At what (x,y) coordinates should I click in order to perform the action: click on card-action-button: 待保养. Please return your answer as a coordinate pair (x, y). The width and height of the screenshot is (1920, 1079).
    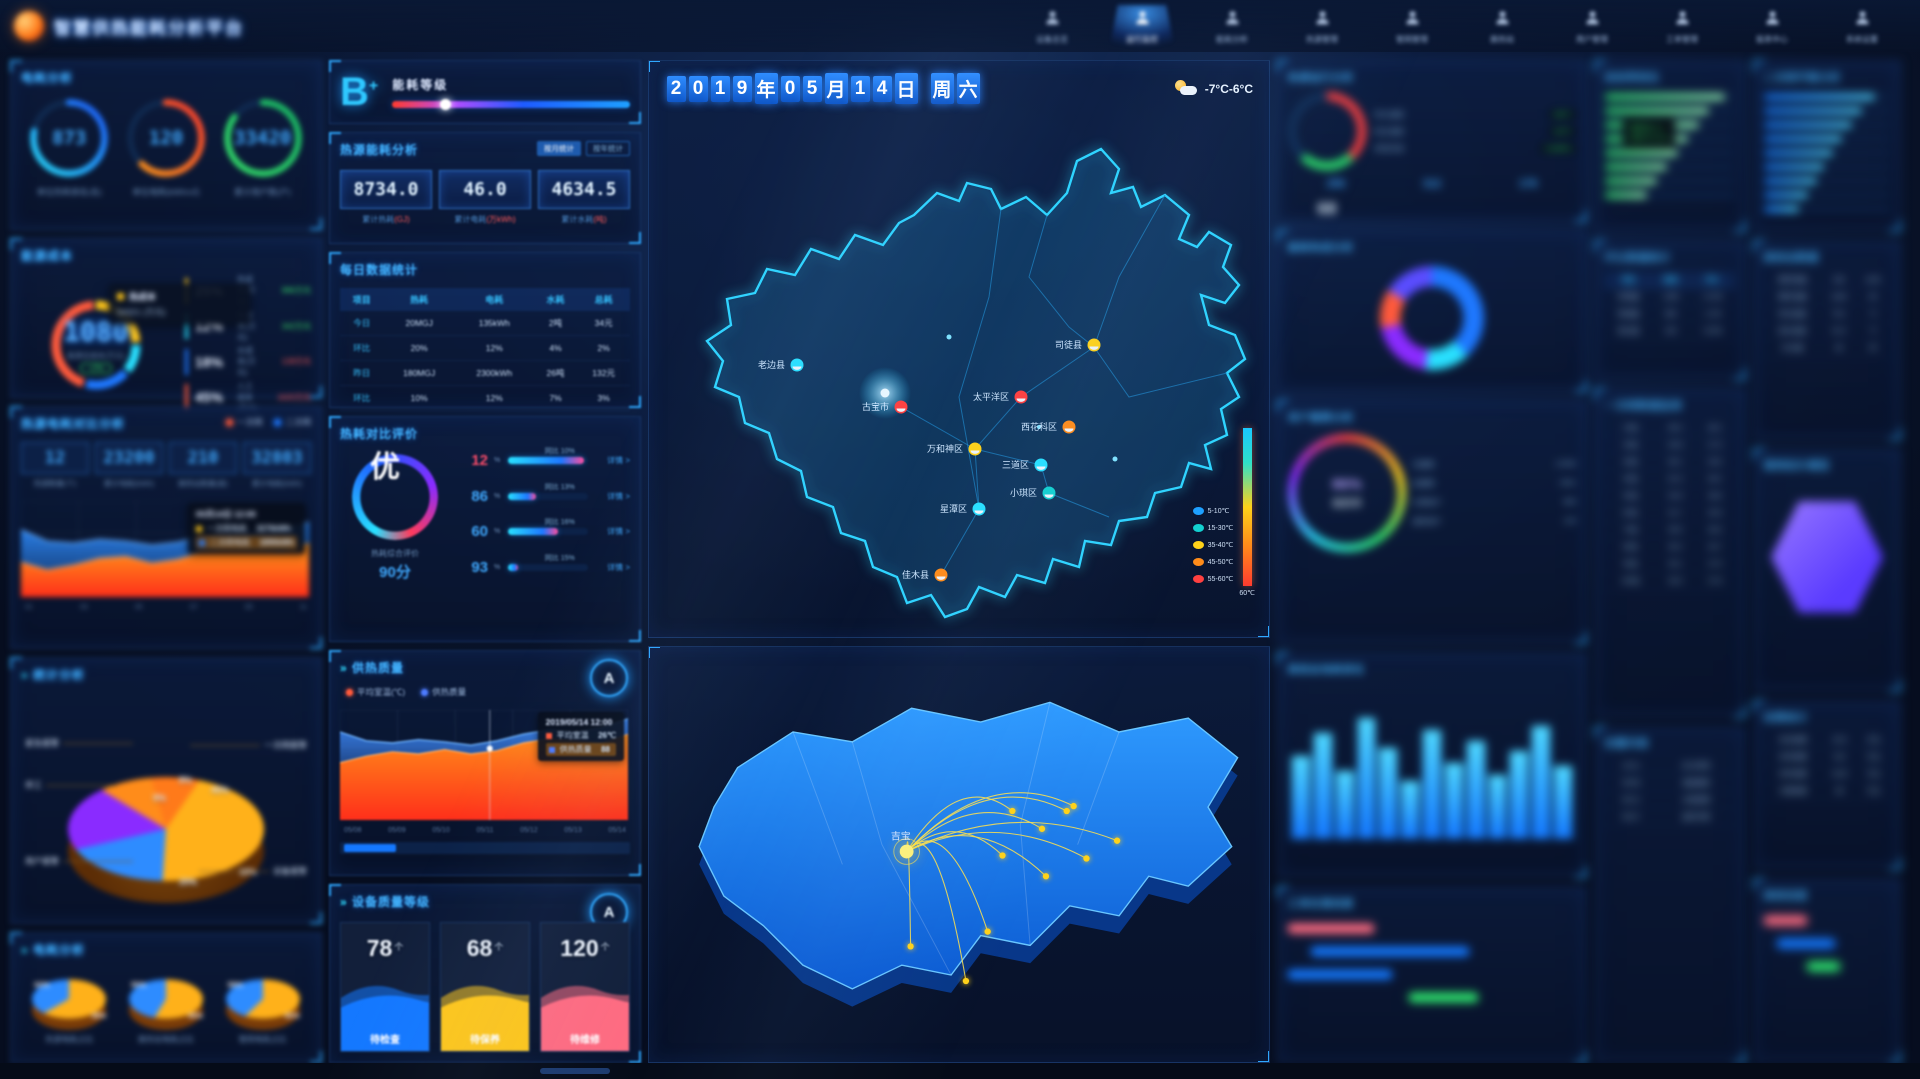
    Looking at the image, I should click on (485, 1038).